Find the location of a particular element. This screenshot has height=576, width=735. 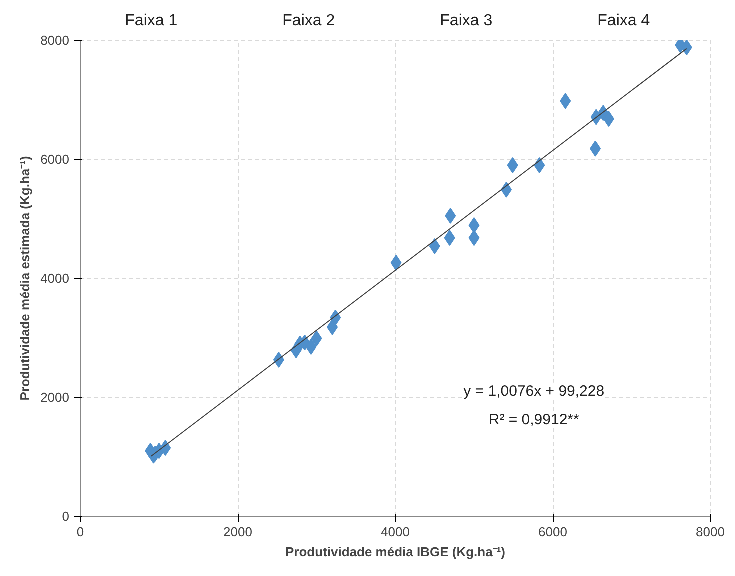

y-axis-title: Produtividade média estimada (Kg.ha⁻¹) is located at coordinates (25, 278).